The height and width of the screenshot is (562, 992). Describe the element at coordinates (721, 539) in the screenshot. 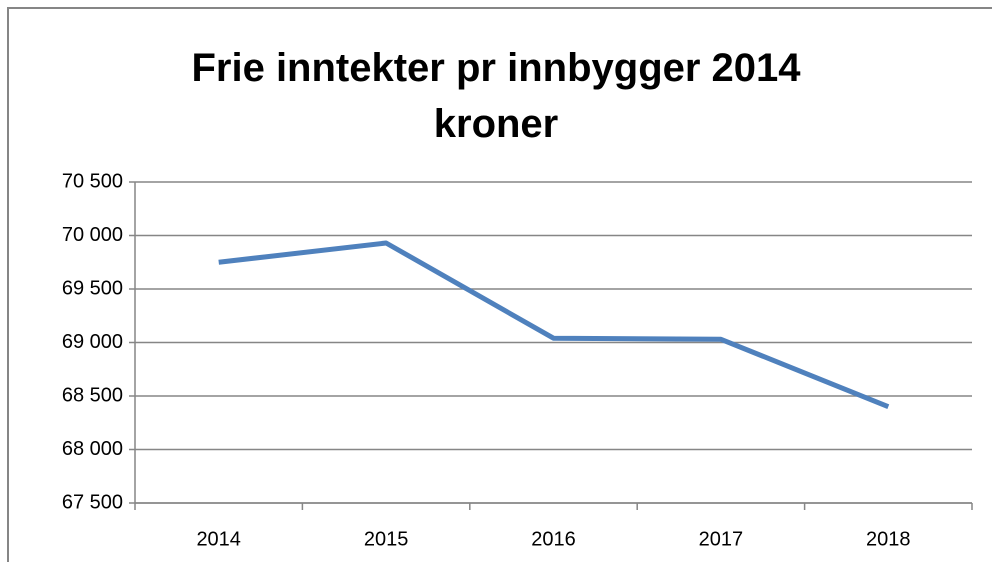

I see `x-tick-label: 2017` at that location.